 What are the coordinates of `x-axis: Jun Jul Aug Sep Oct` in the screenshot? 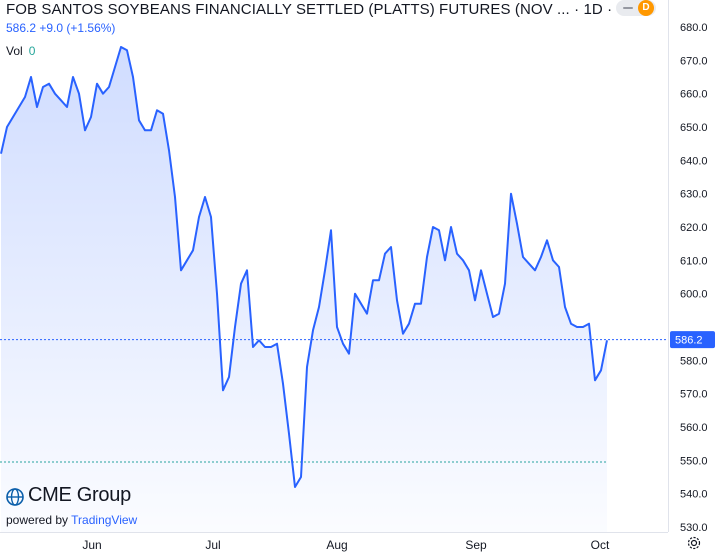 It's located at (346, 545).